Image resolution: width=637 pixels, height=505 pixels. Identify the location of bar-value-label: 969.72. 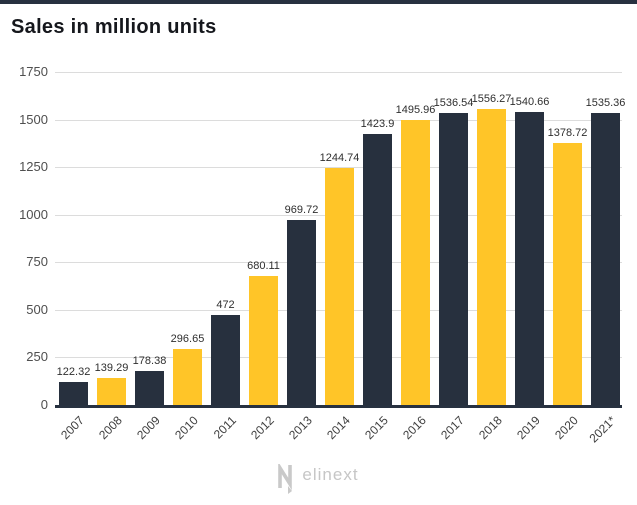
(301, 210).